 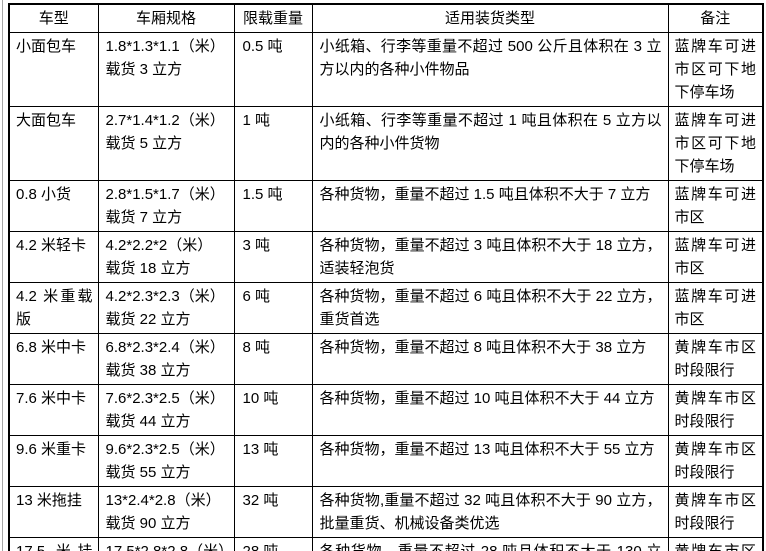 I want to click on vehicle-type-text: 4.2 米轻卡, so click(x=51, y=245).